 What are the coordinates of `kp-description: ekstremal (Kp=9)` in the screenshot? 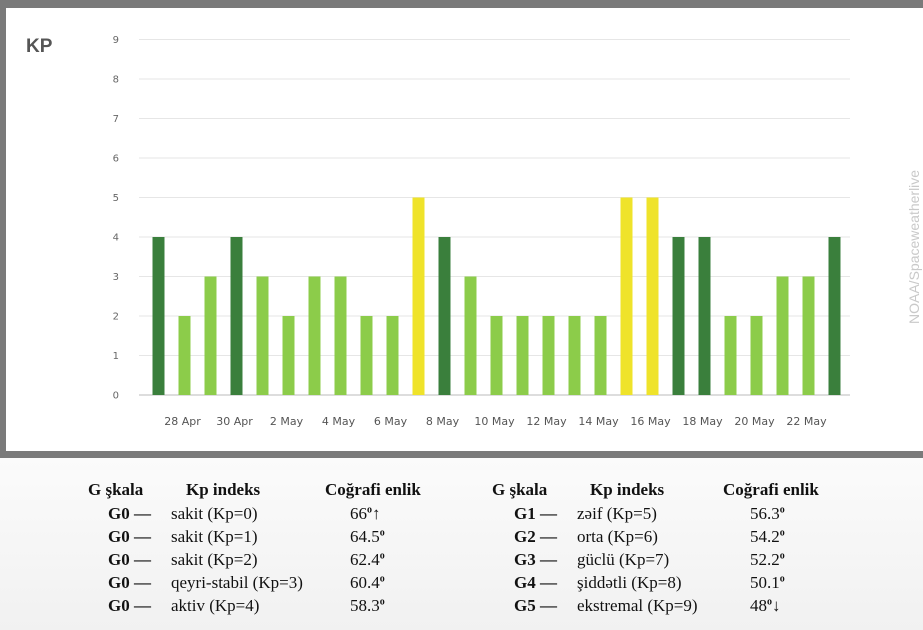 It's located at (637, 605).